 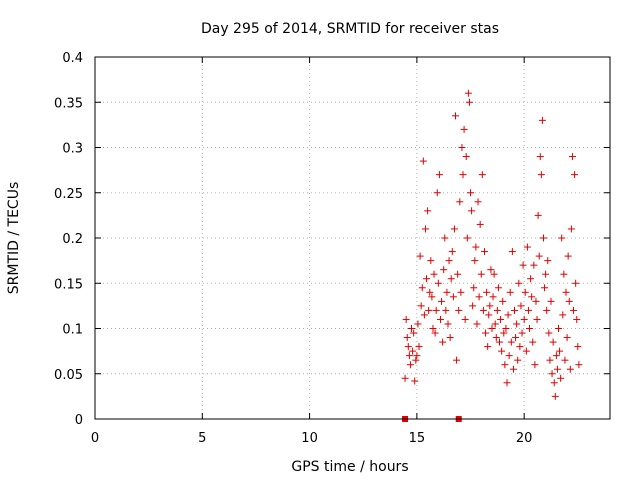 I want to click on x-axis-title: GPS time / hours, so click(x=349, y=467).